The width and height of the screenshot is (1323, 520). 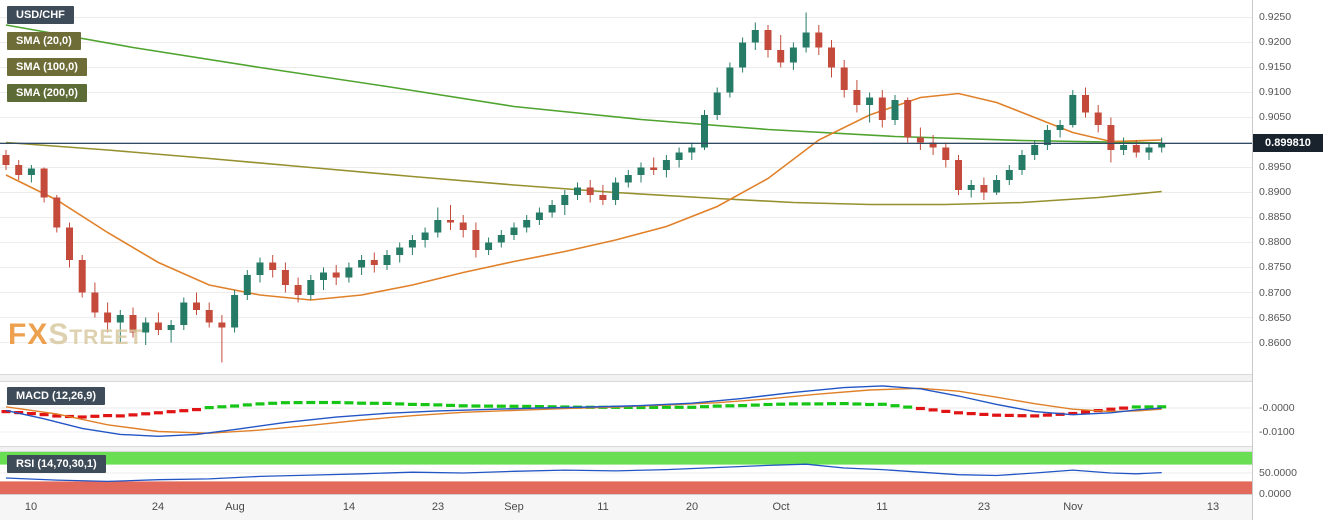 What do you see at coordinates (583, 173) in the screenshot?
I see `sma100-line` at bounding box center [583, 173].